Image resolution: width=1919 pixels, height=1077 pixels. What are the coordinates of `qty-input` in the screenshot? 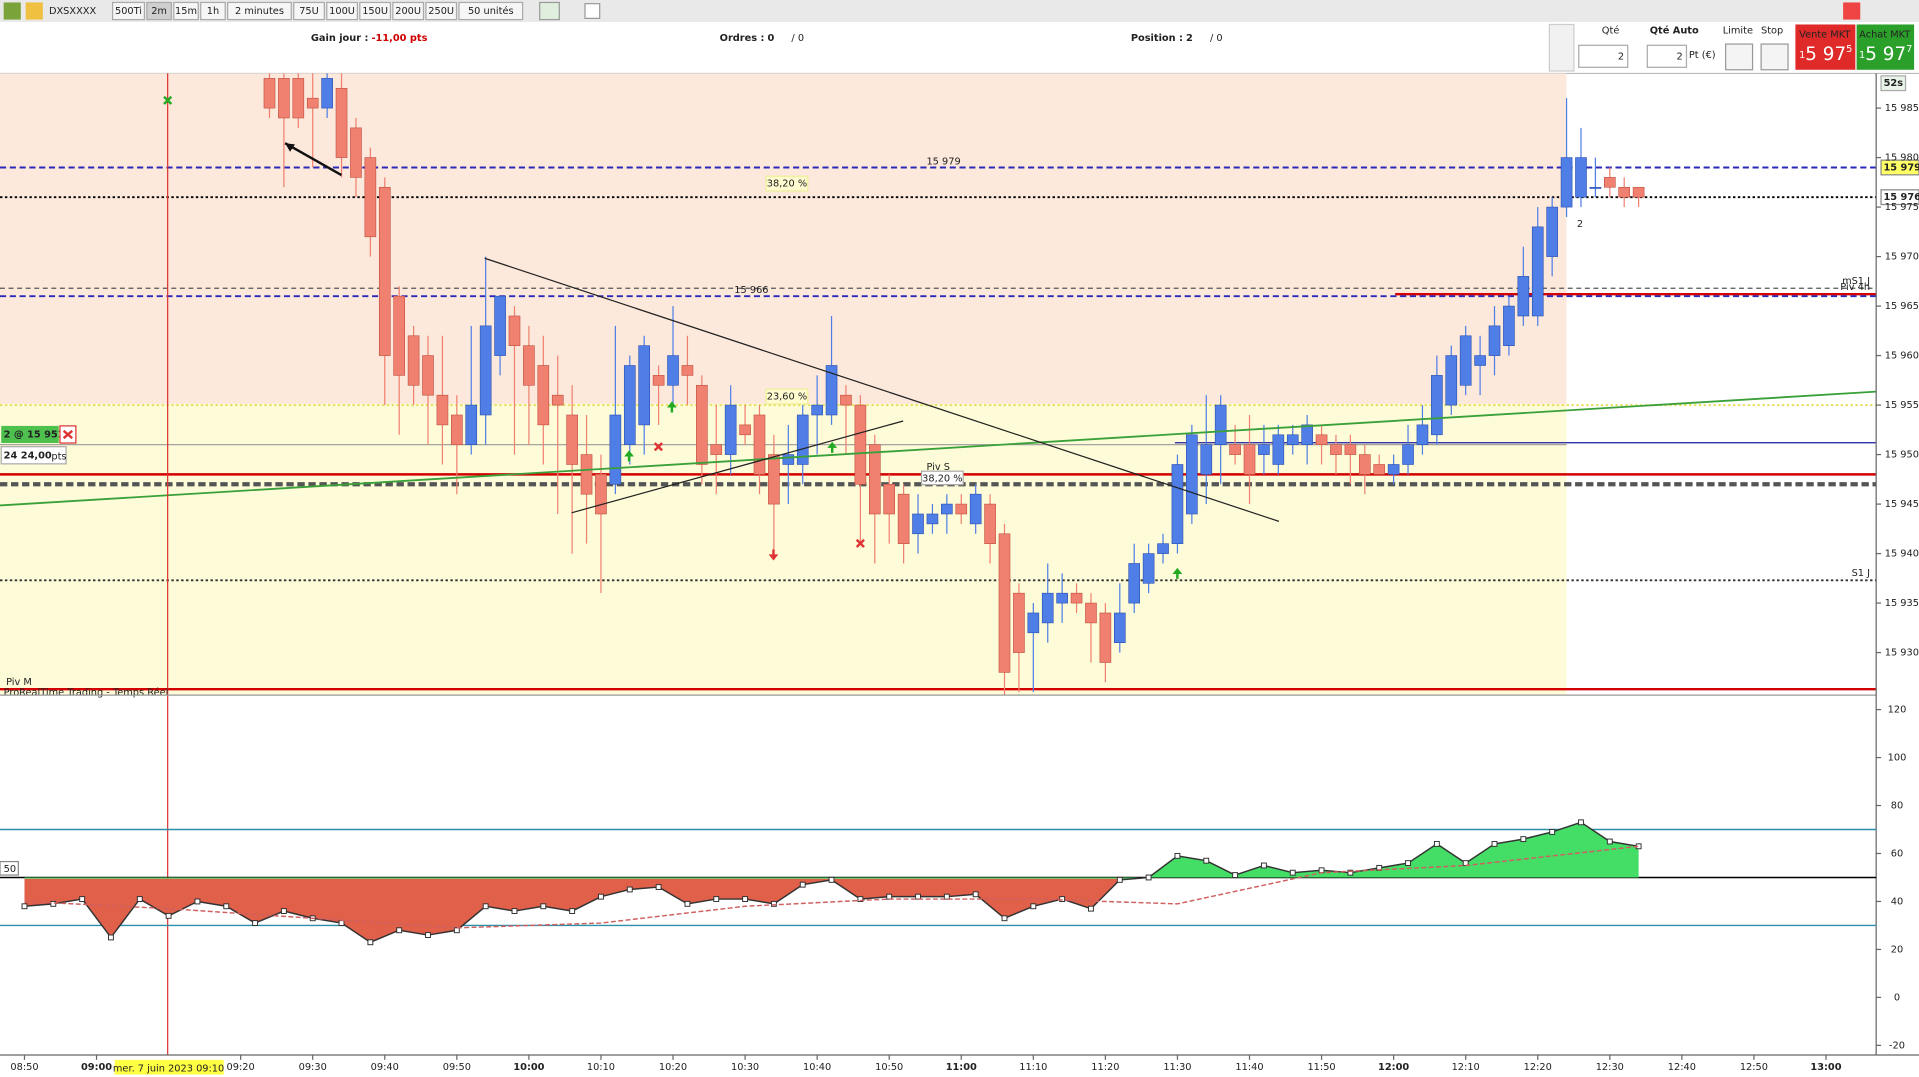 It's located at (1603, 56).